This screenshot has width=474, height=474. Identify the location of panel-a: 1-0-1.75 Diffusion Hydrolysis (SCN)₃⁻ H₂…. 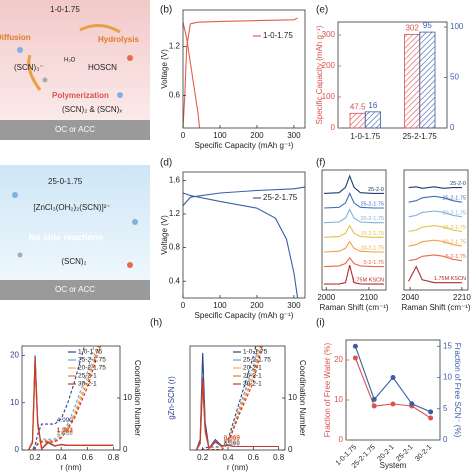
(75, 70).